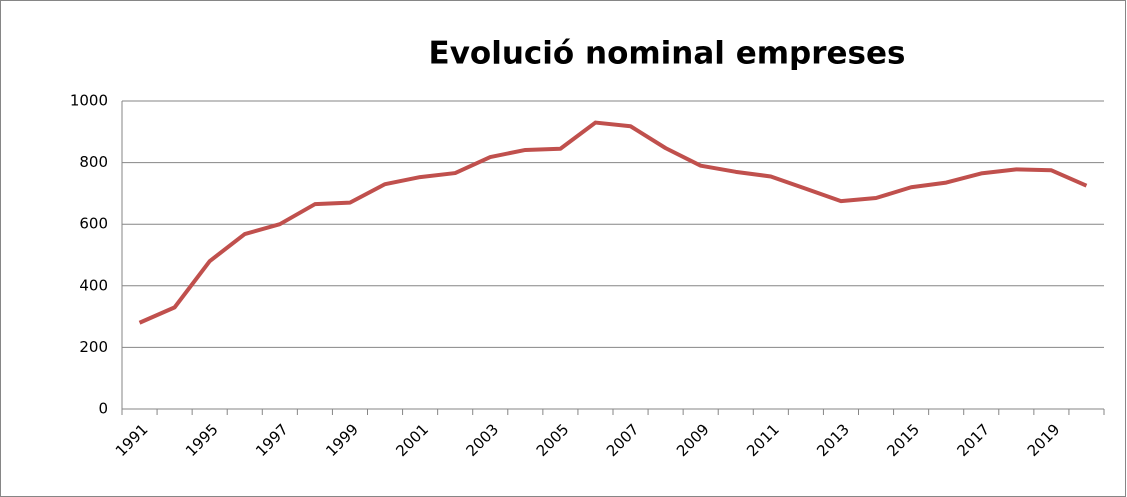 The width and height of the screenshot is (1127, 497). Describe the element at coordinates (103, 409) in the screenshot. I see `y-tick-label: 0` at that location.